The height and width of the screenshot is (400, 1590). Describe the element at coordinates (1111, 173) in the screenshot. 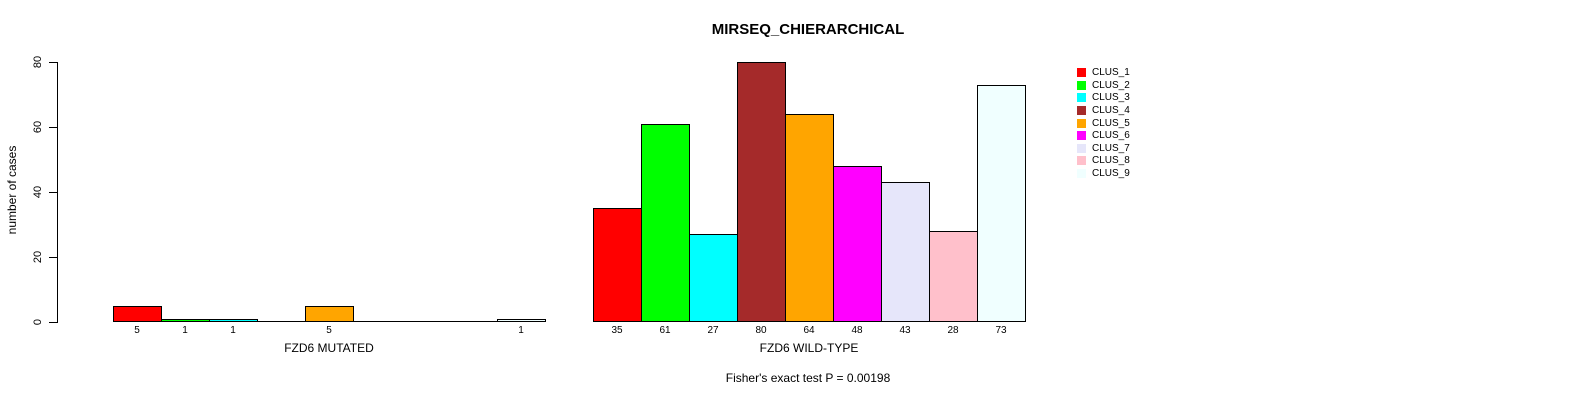

I see `legend-label: CLUS_9` at that location.